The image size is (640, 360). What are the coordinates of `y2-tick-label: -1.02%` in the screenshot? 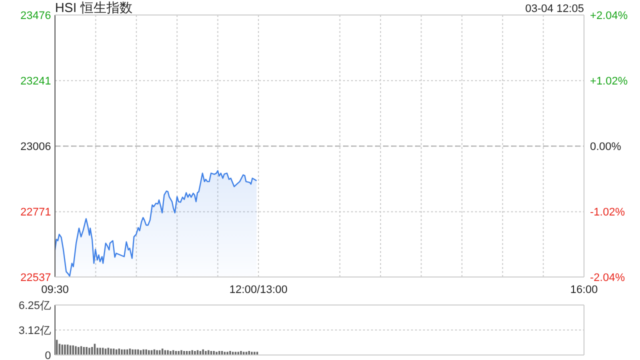 It's located at (608, 212).